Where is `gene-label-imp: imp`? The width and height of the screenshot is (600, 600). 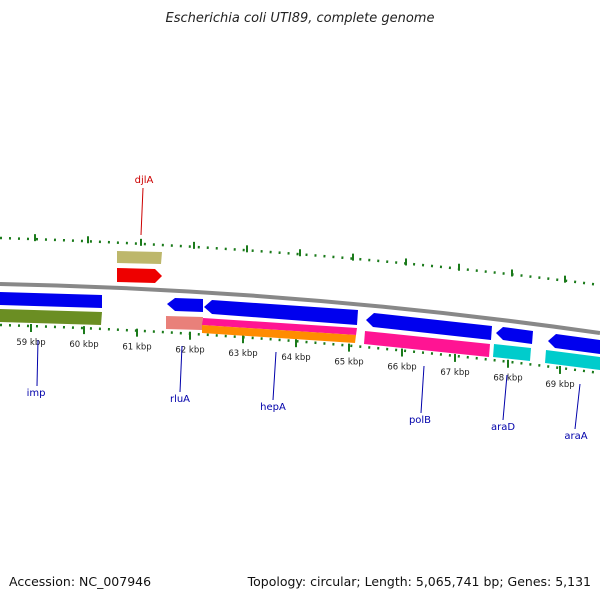
gene-label-imp: imp is located at coordinates (36, 393).